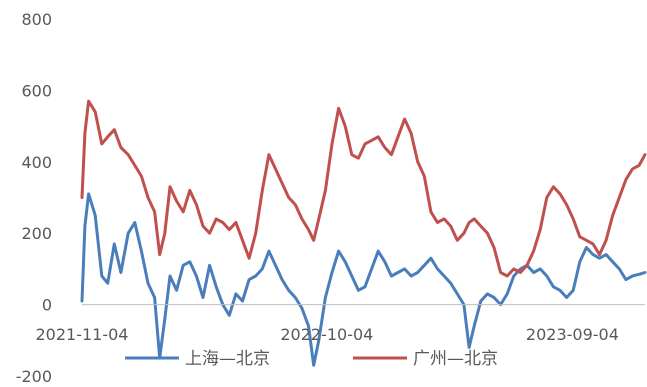 This screenshot has width=647, height=387. What do you see at coordinates (34, 376) in the screenshot?
I see `y-tick-label: -200` at bounding box center [34, 376].